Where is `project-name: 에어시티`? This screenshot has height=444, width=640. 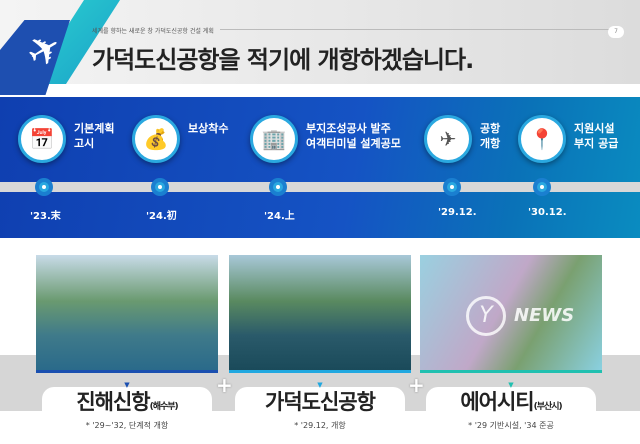 project-name: 에어시티 is located at coordinates (497, 402).